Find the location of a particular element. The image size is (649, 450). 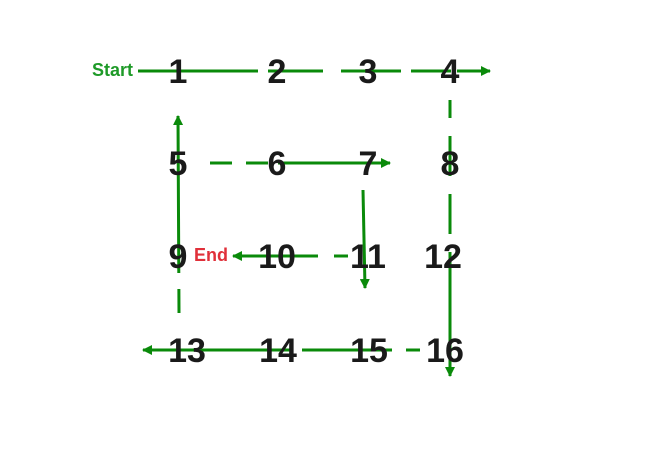

path-segment-inner-column is located at coordinates (364, 239).